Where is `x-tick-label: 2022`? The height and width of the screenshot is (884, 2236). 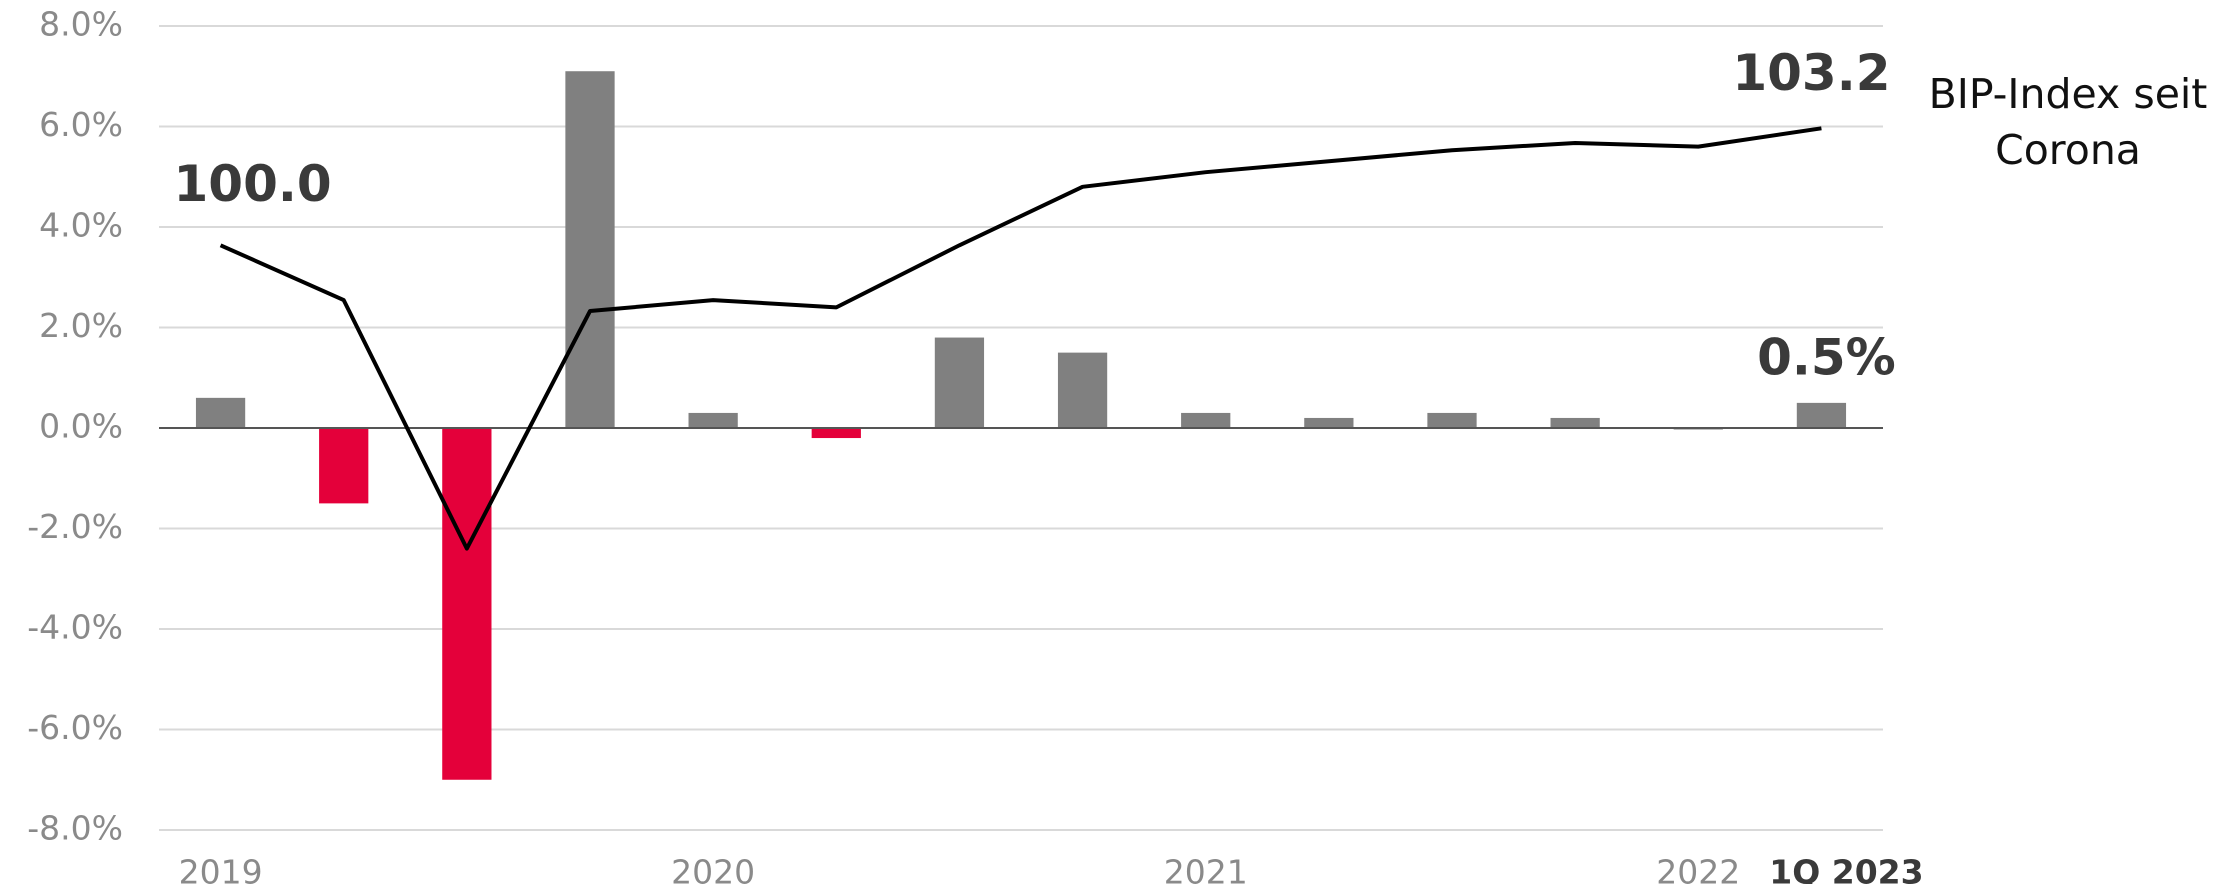 x-tick-label: 2022 is located at coordinates (1698, 868).